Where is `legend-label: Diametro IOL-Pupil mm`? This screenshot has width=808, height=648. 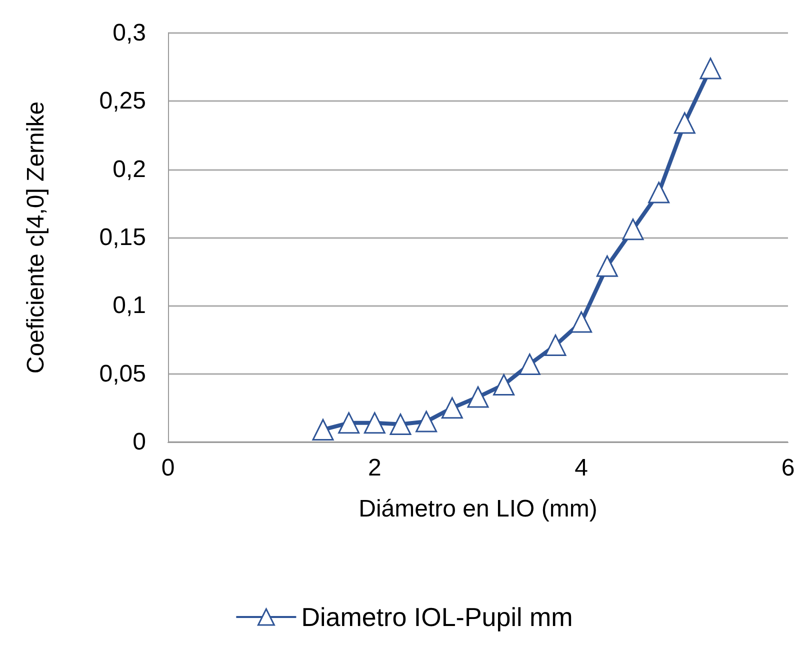
legend-label: Diametro IOL-Pupil mm is located at coordinates (437, 617).